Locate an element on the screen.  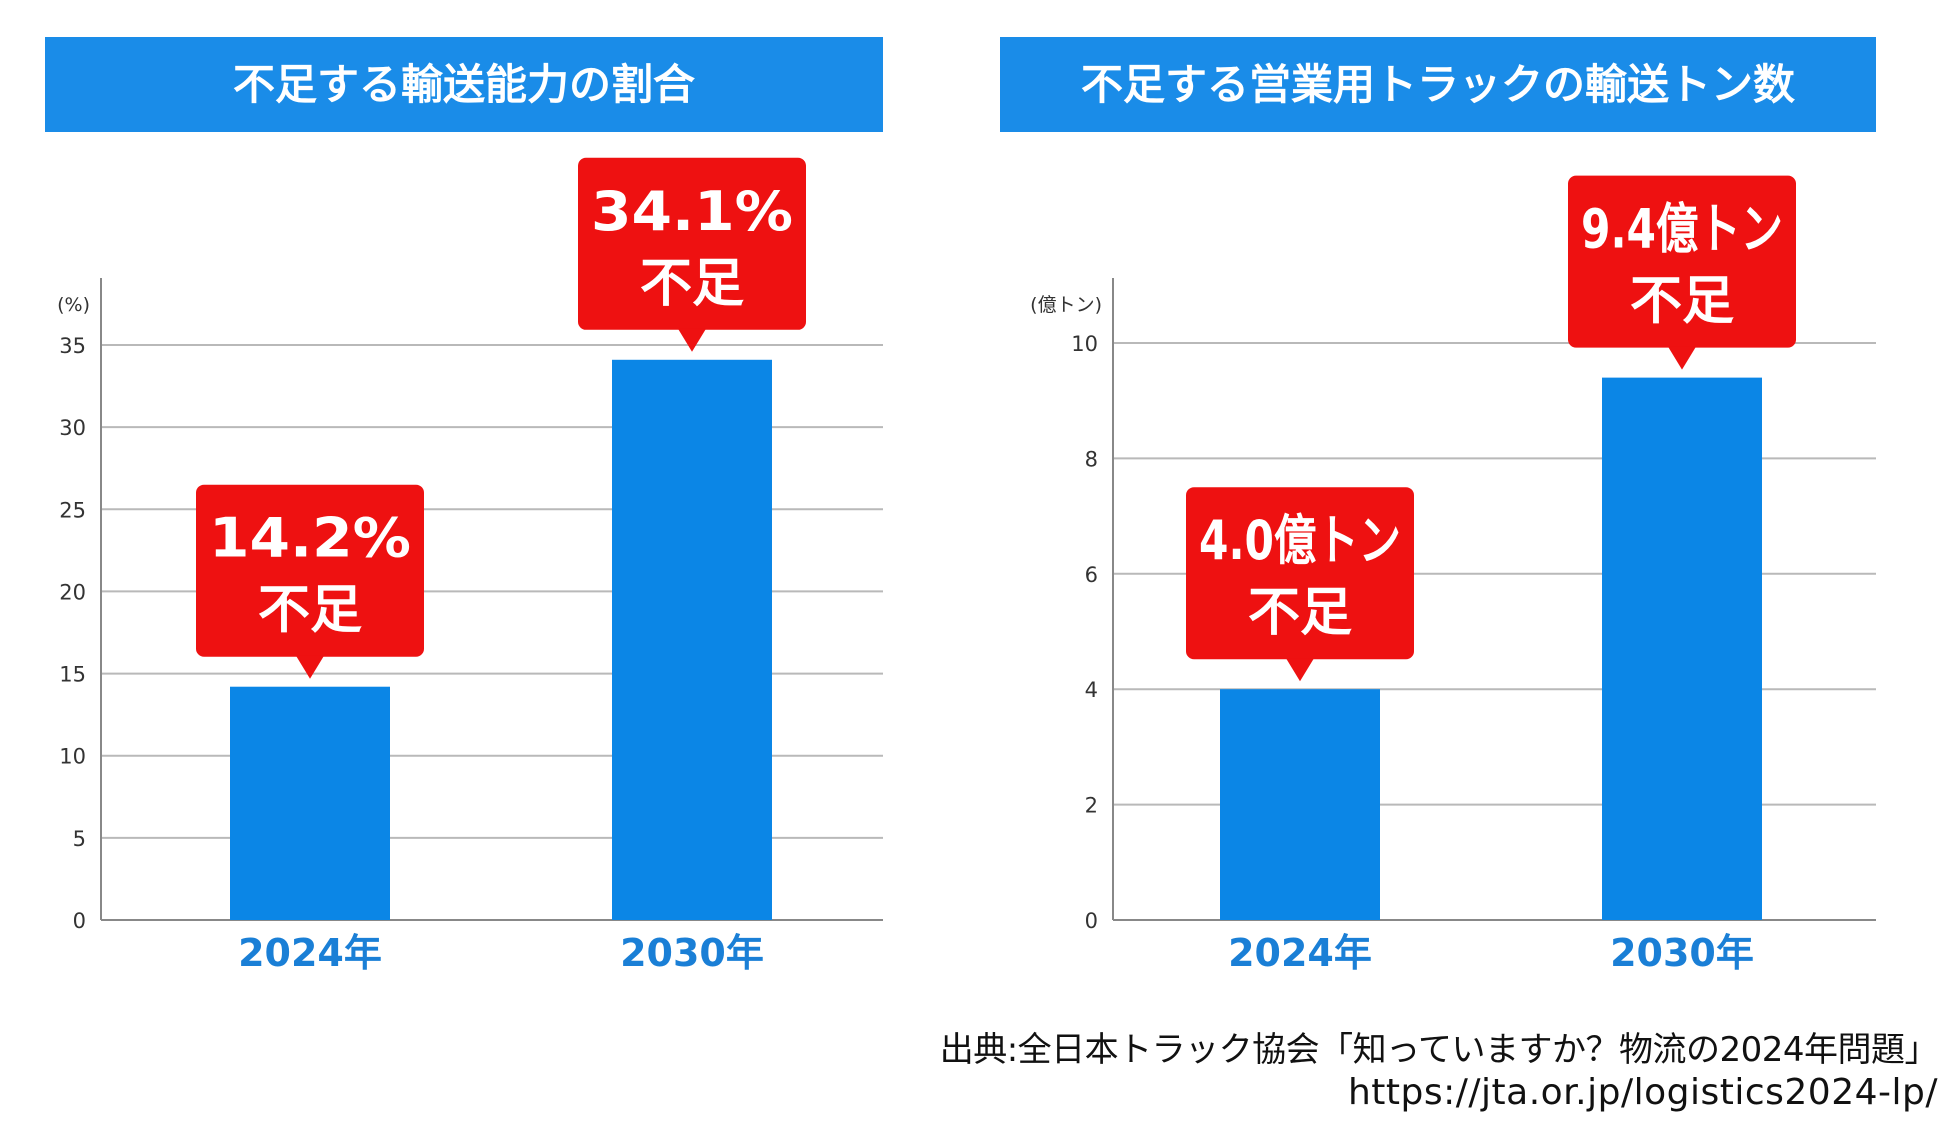
chart1-x-category-label: 2024年 is located at coordinates (310, 953).